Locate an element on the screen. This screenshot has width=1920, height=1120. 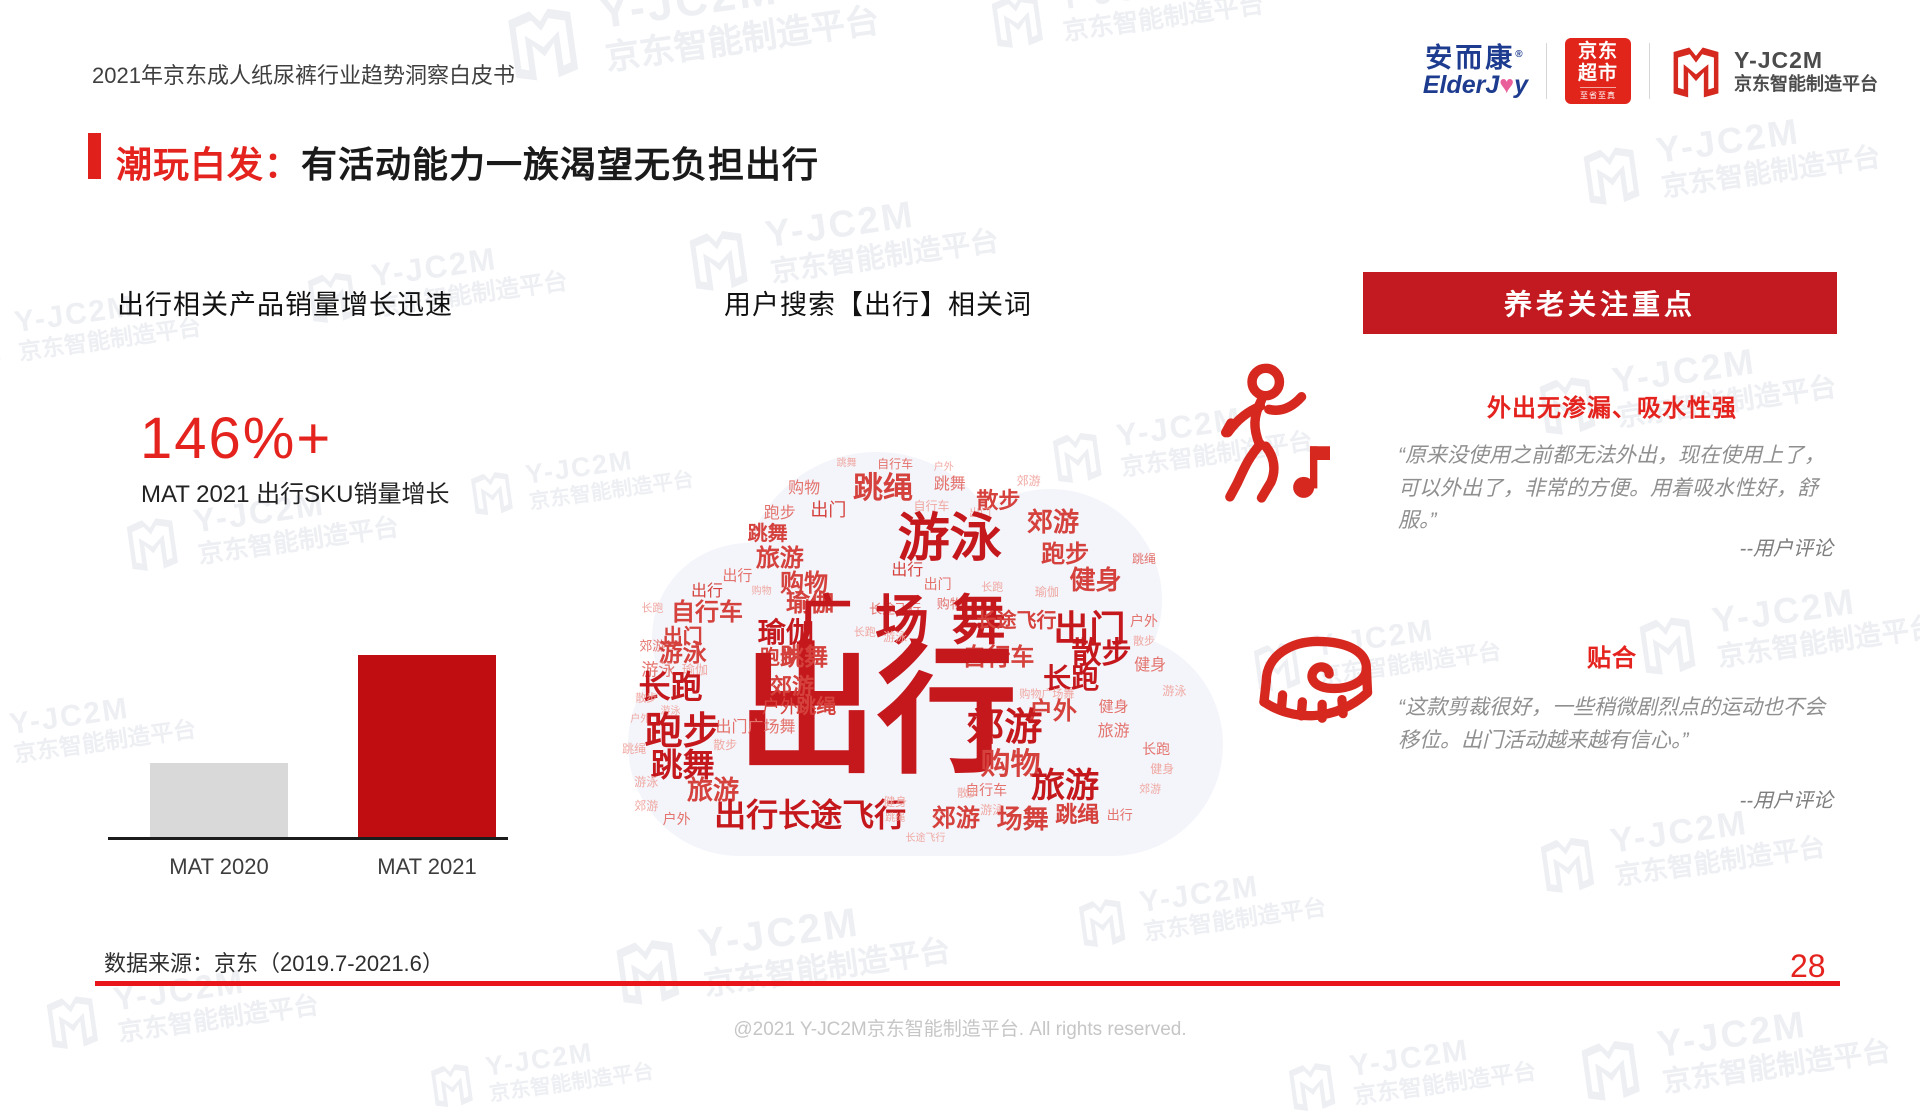
wordcloud-word: 跳舞 is located at coordinates (767, 534).